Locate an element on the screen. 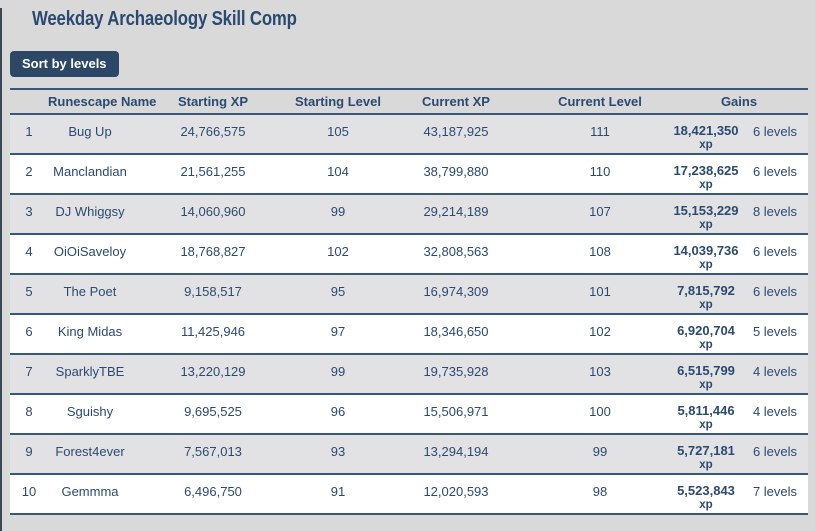  current-level-cell: 102 is located at coordinates (600, 334).